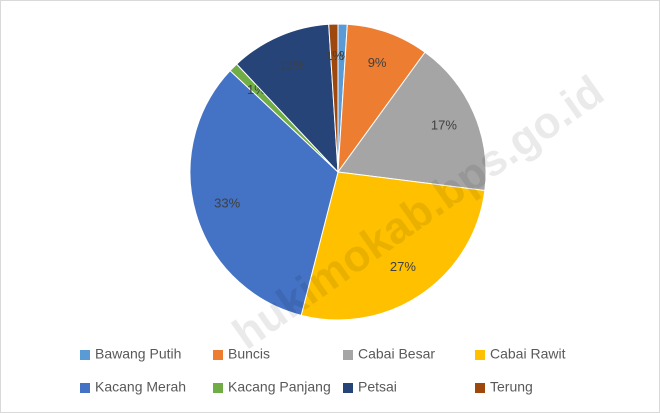 Image resolution: width=660 pixels, height=413 pixels. What do you see at coordinates (292, 64) in the screenshot?
I see `data-label: 11%` at bounding box center [292, 64].